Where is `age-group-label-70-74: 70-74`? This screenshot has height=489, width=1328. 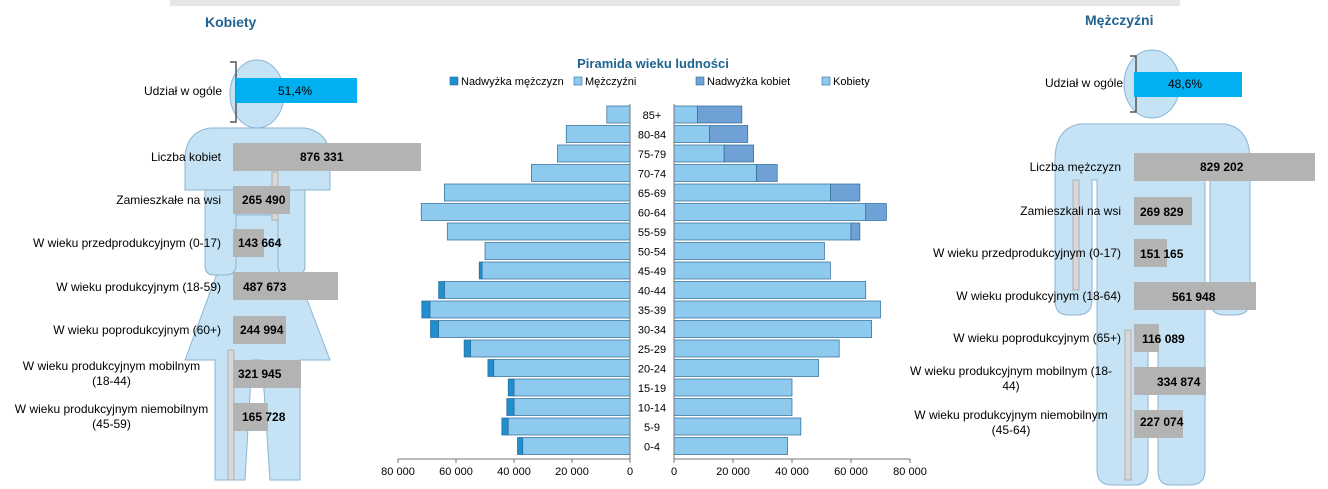
age-group-label-70-74: 70-74 is located at coordinates (652, 175).